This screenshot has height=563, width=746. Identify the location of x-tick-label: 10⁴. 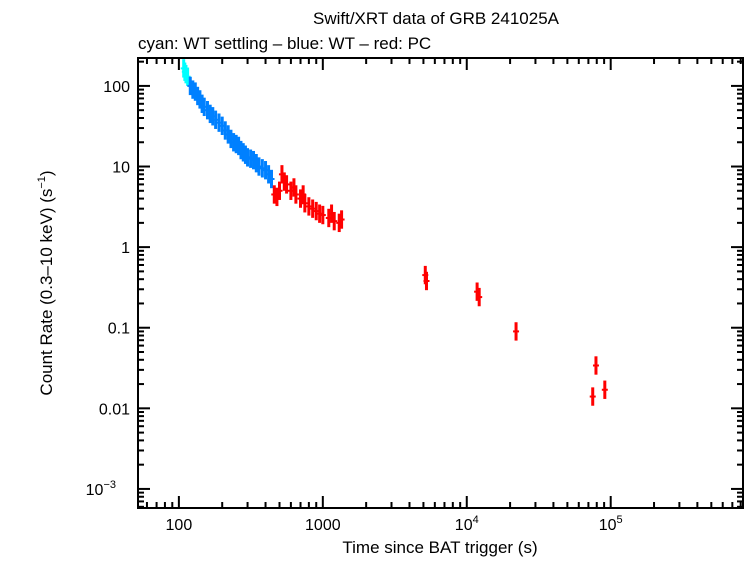
(467, 524).